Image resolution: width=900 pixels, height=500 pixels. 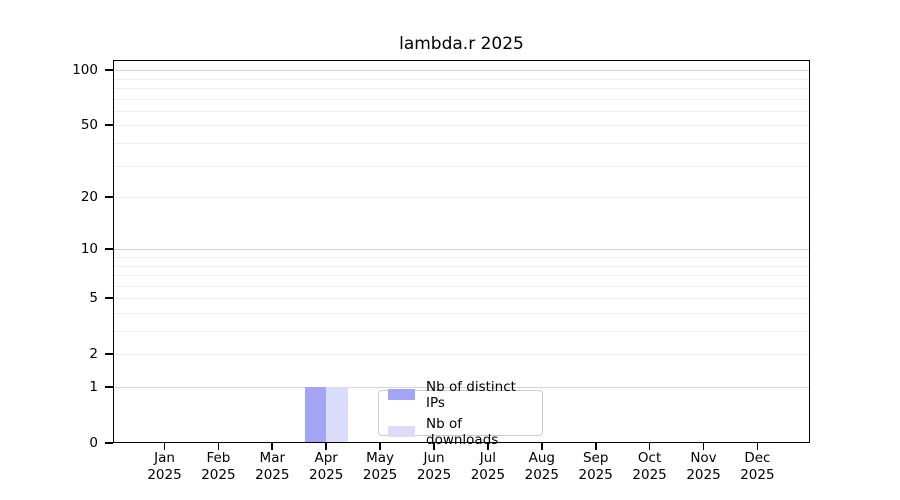 What do you see at coordinates (471, 394) in the screenshot?
I see `legend-label-distinct-ips: Nb of distinct IPs` at bounding box center [471, 394].